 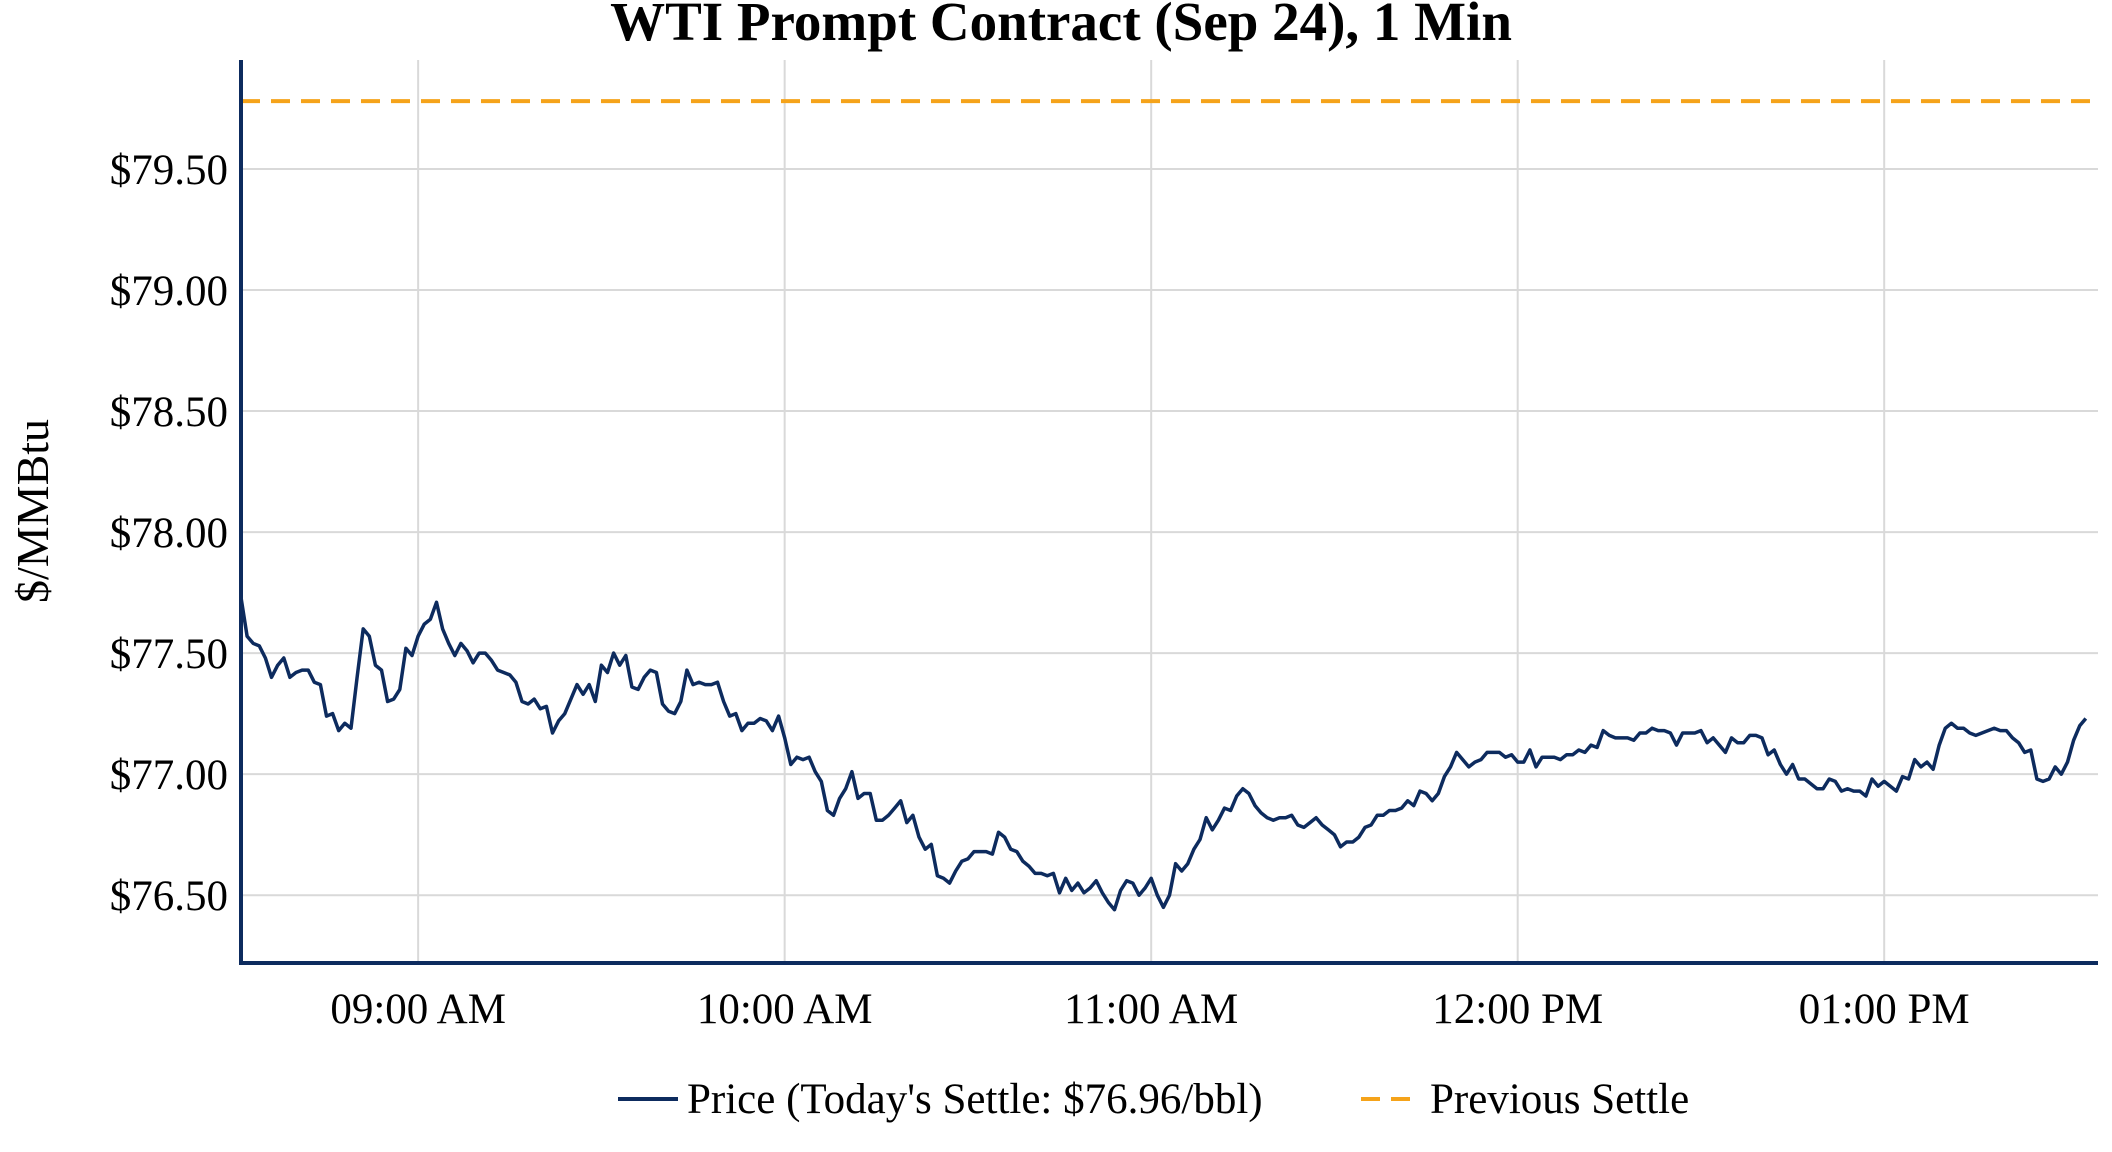 I want to click on y-tick-label: $76.50, so click(x=169, y=896).